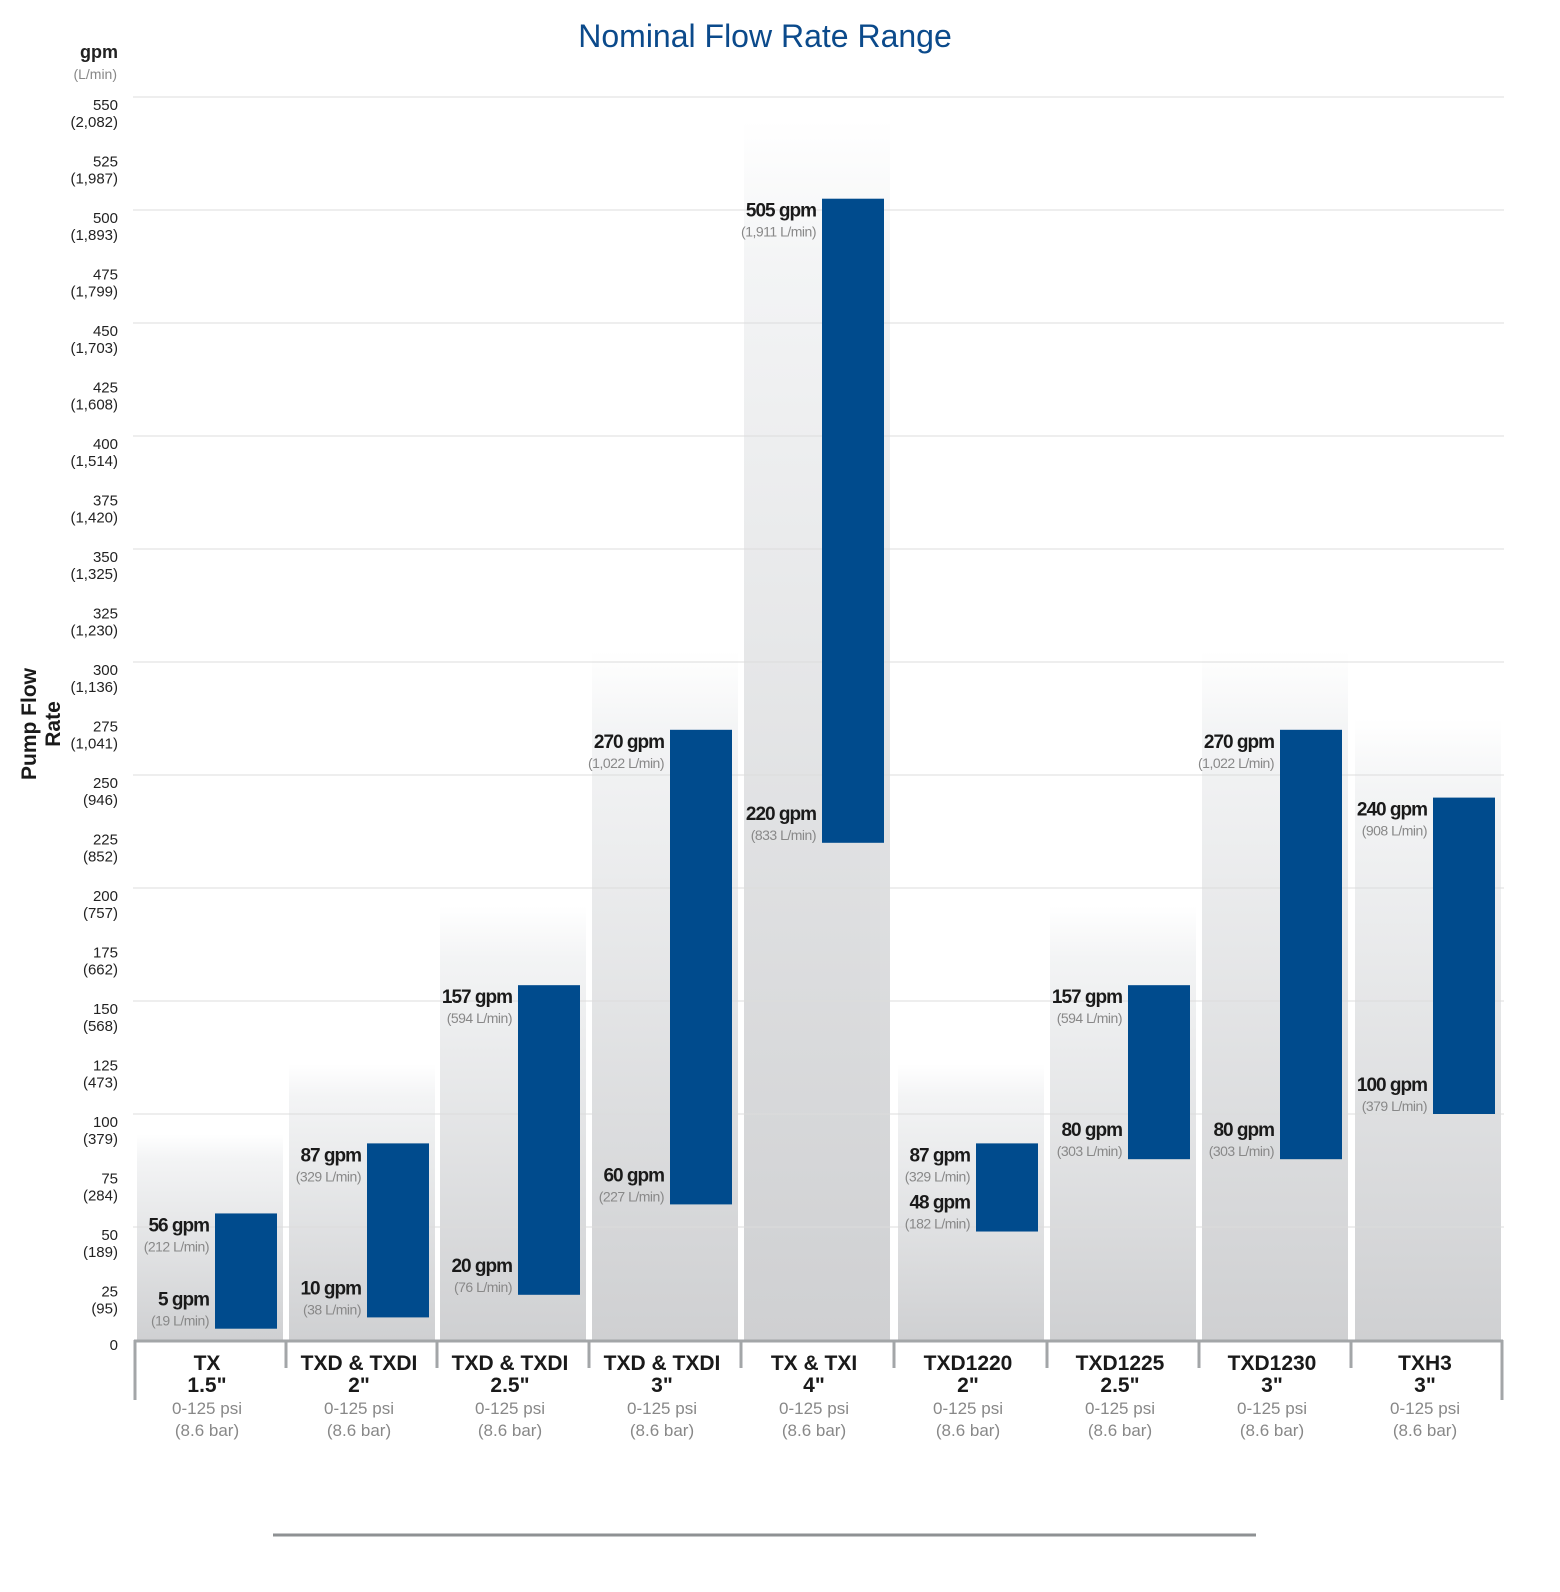  Describe the element at coordinates (178, 1225) in the screenshot. I see `max-label: 56 gpm` at that location.